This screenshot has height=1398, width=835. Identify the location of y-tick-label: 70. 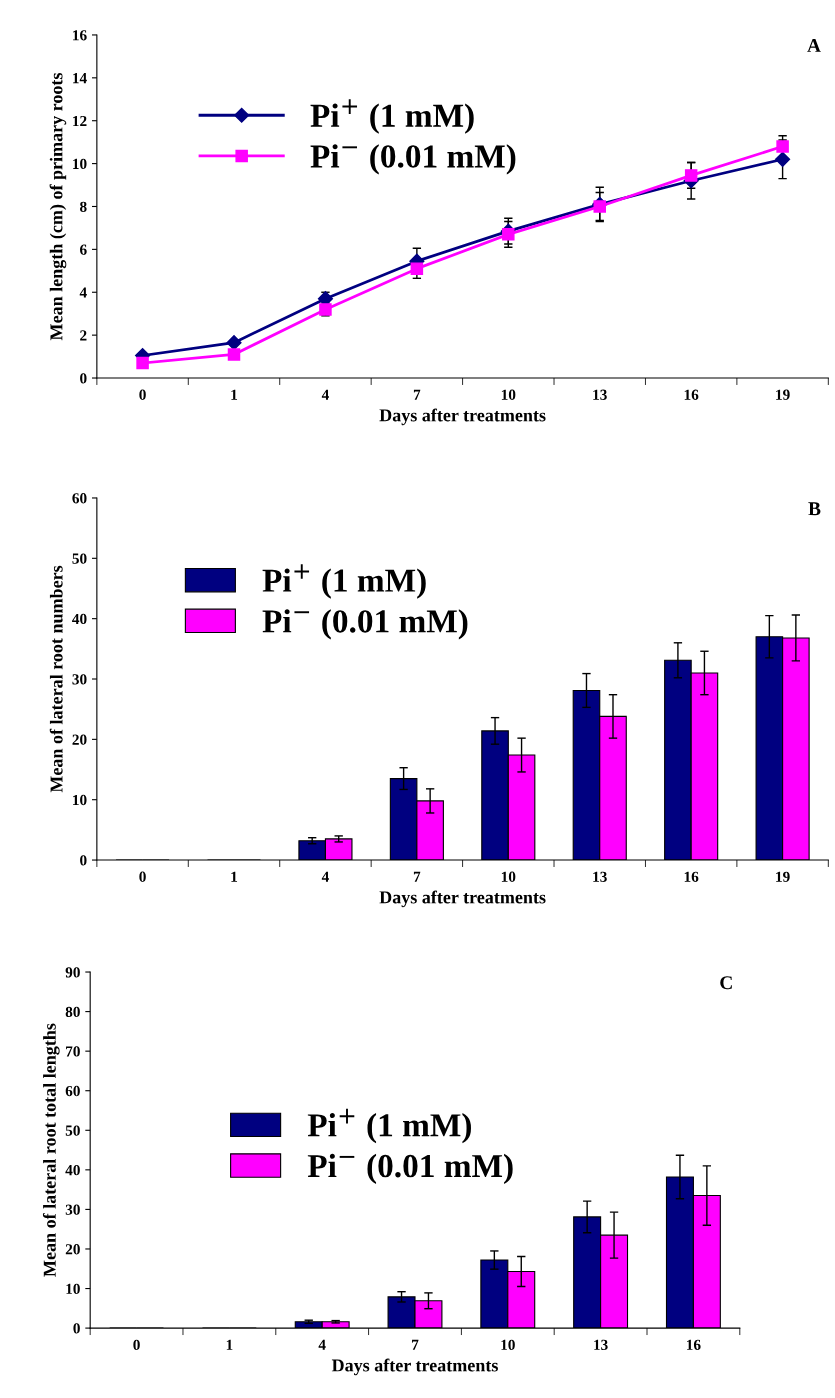
(73, 1051).